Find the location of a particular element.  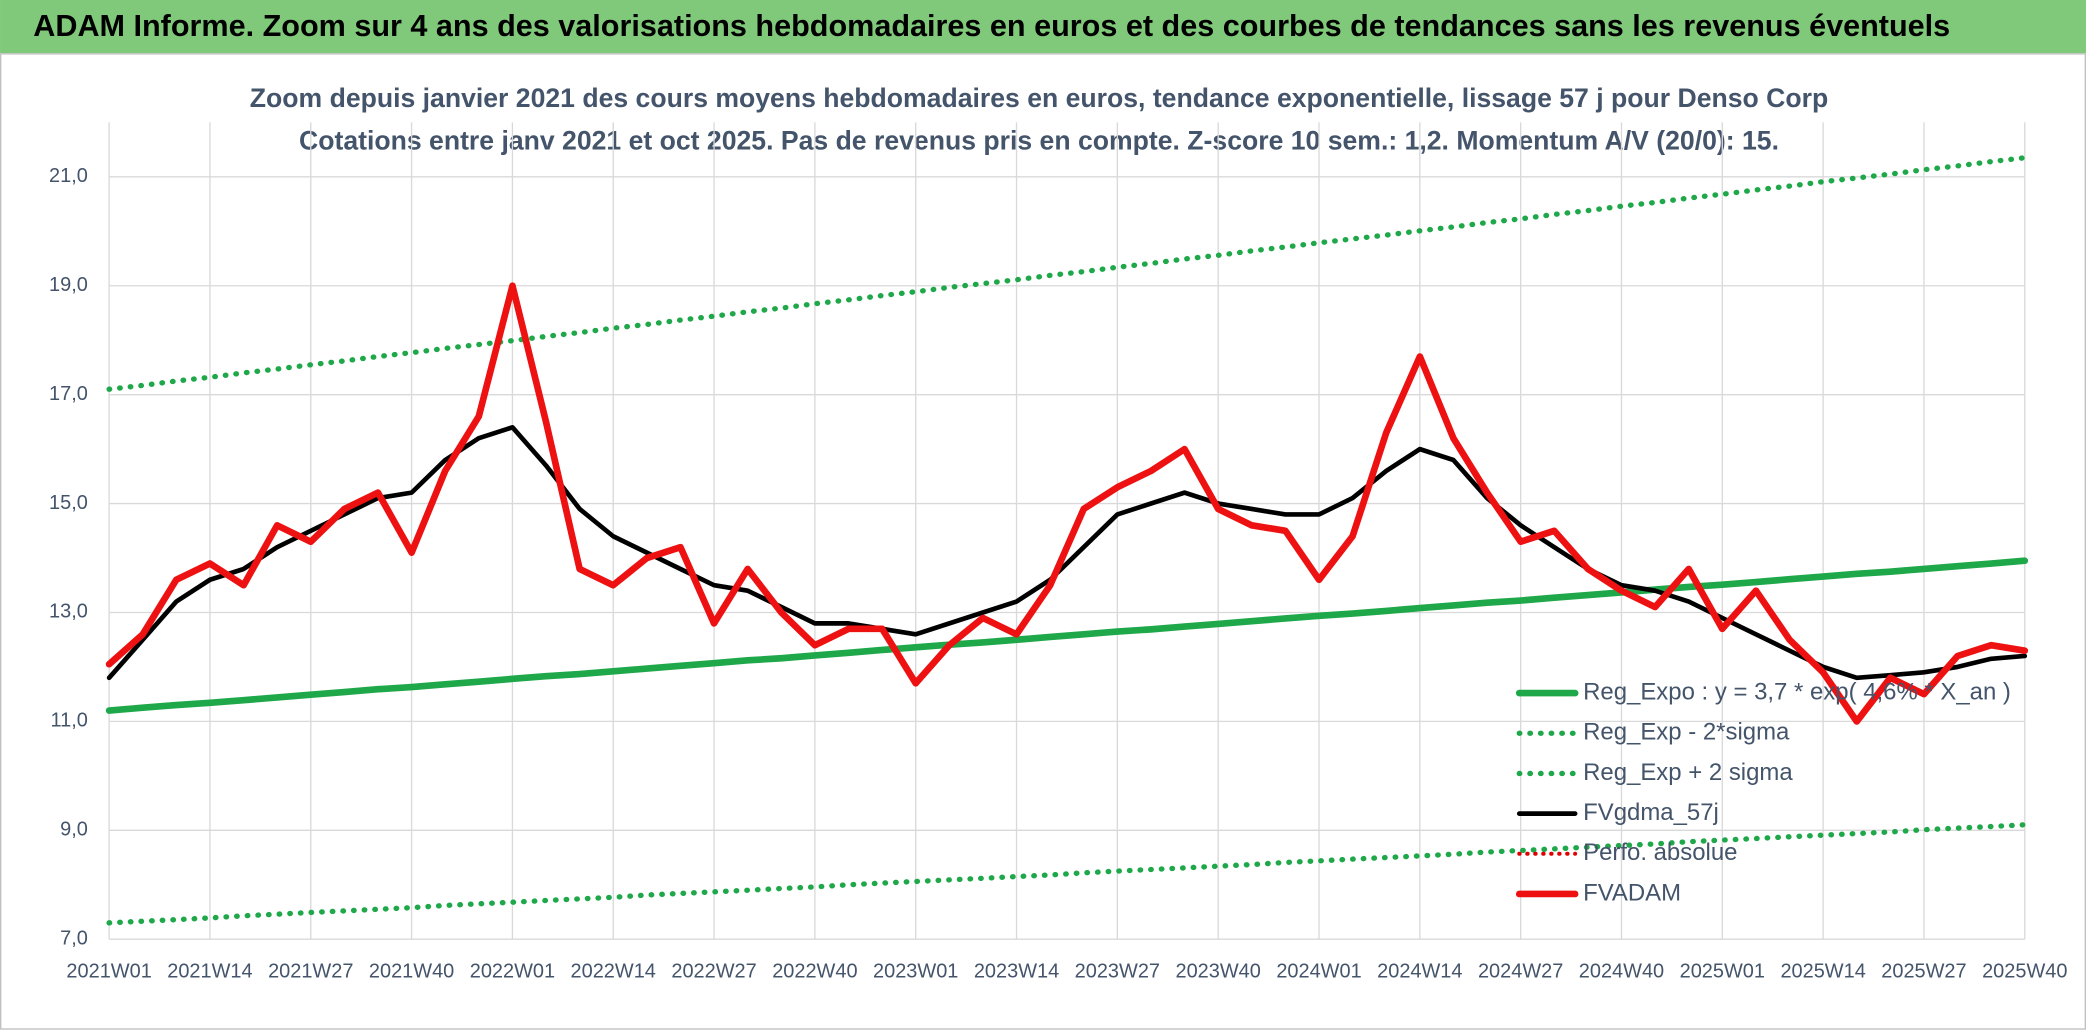

x-tick-label: 2023W27 is located at coordinates (1117, 972).